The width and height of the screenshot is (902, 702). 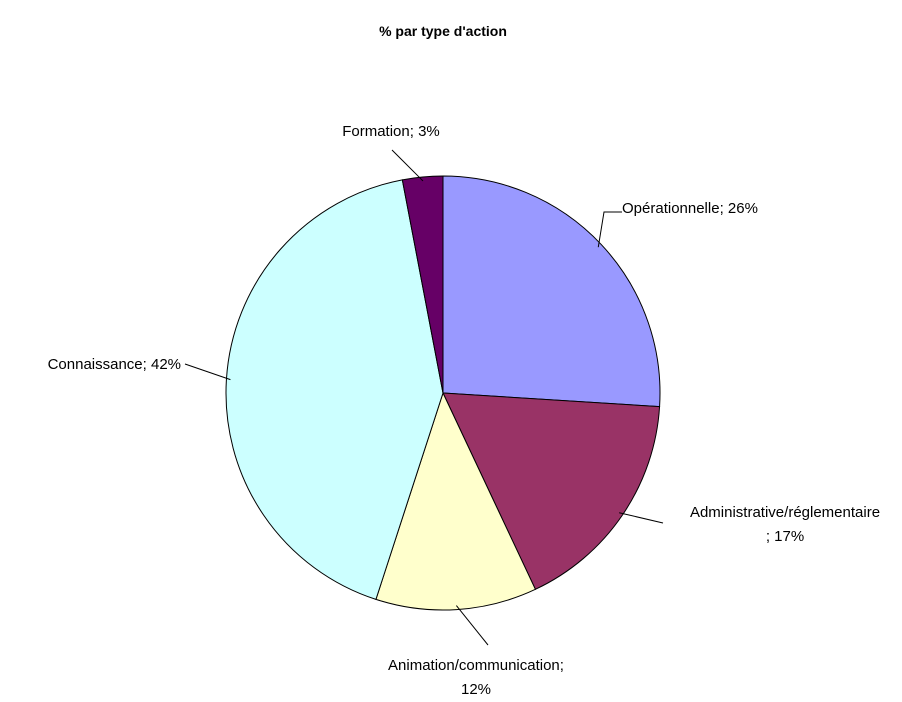 I want to click on data-label: Animation/communication; 12%, so click(x=476, y=677).